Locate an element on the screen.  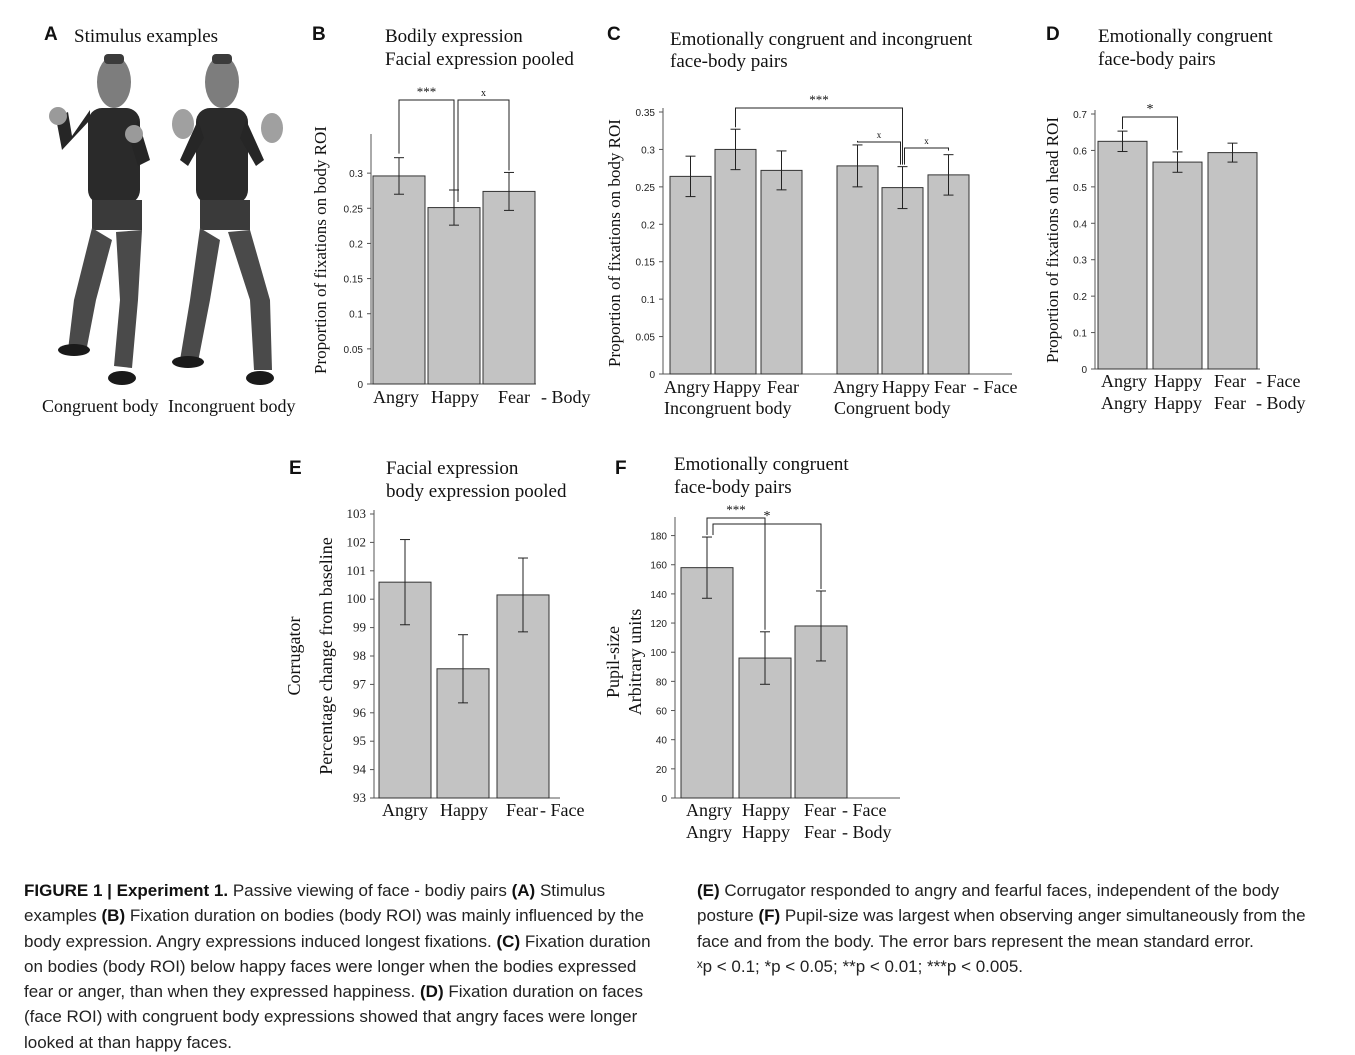
f-significance-label: *** is located at coordinates (736, 509).